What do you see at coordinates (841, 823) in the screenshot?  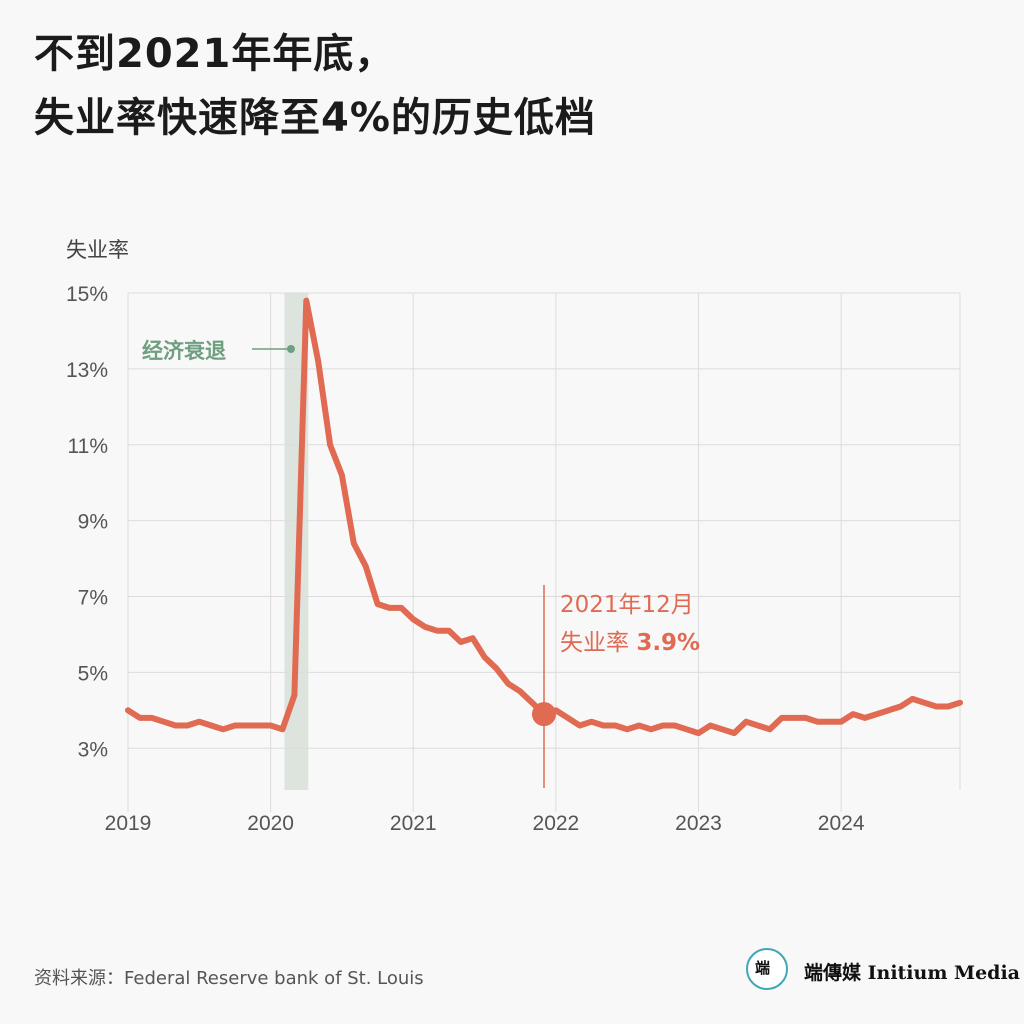 I see `x-tick-label: 2024` at bounding box center [841, 823].